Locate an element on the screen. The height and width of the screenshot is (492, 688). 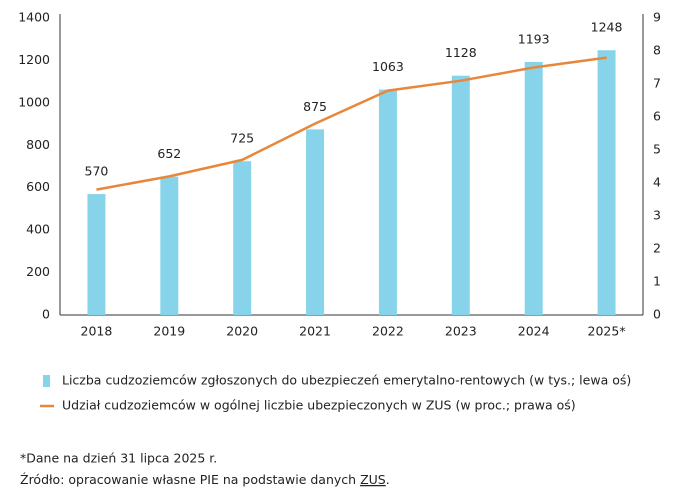
y-tick-label: 1000 is located at coordinates (34, 101).